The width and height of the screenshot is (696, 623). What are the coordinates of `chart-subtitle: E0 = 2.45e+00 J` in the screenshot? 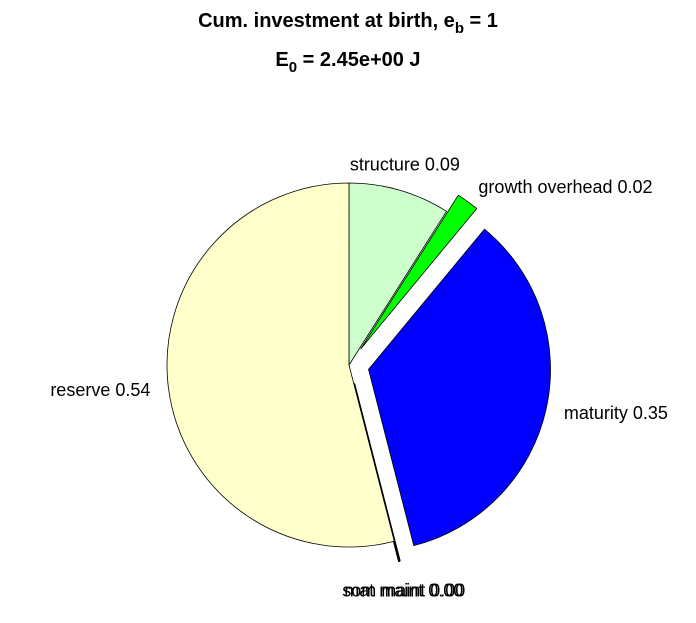 It's located at (347, 62).